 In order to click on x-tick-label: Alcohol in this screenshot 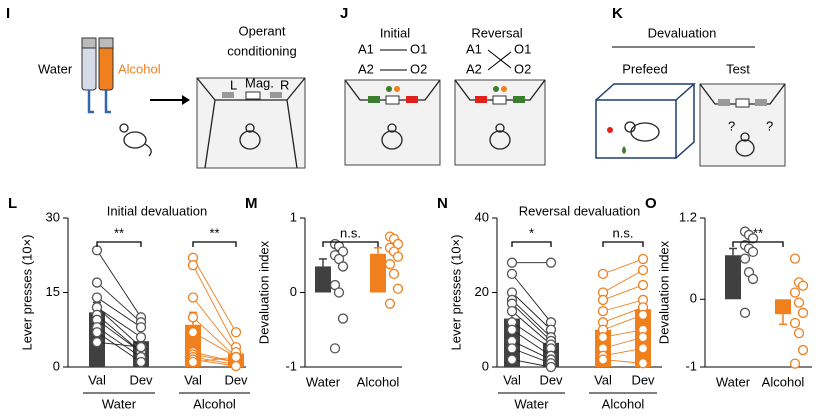, I will do `click(378, 381)`.